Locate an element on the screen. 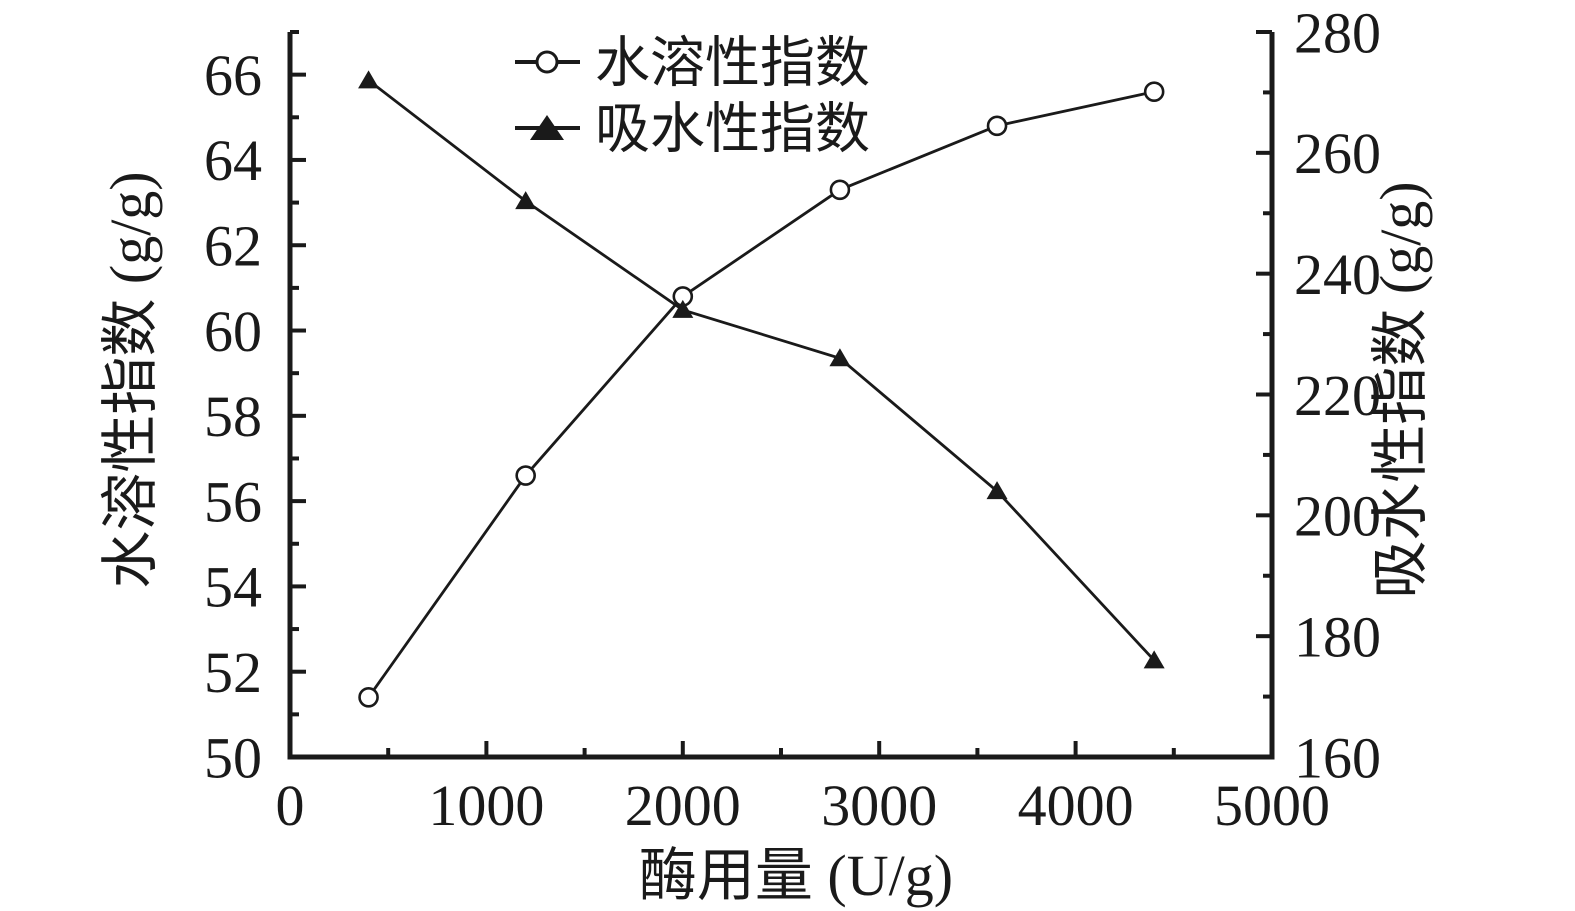 The width and height of the screenshot is (1575, 911). x-tick-label: 2000 is located at coordinates (683, 805).